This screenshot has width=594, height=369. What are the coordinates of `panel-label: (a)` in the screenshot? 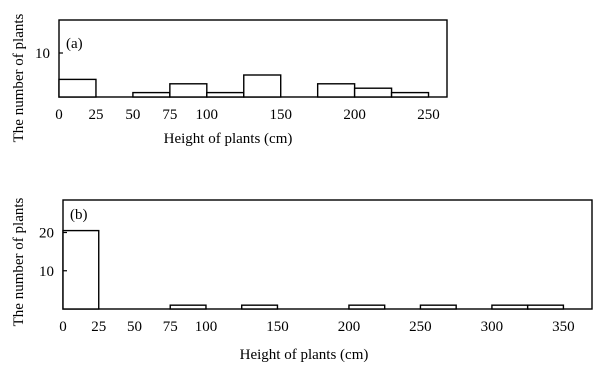 It's located at (74, 44).